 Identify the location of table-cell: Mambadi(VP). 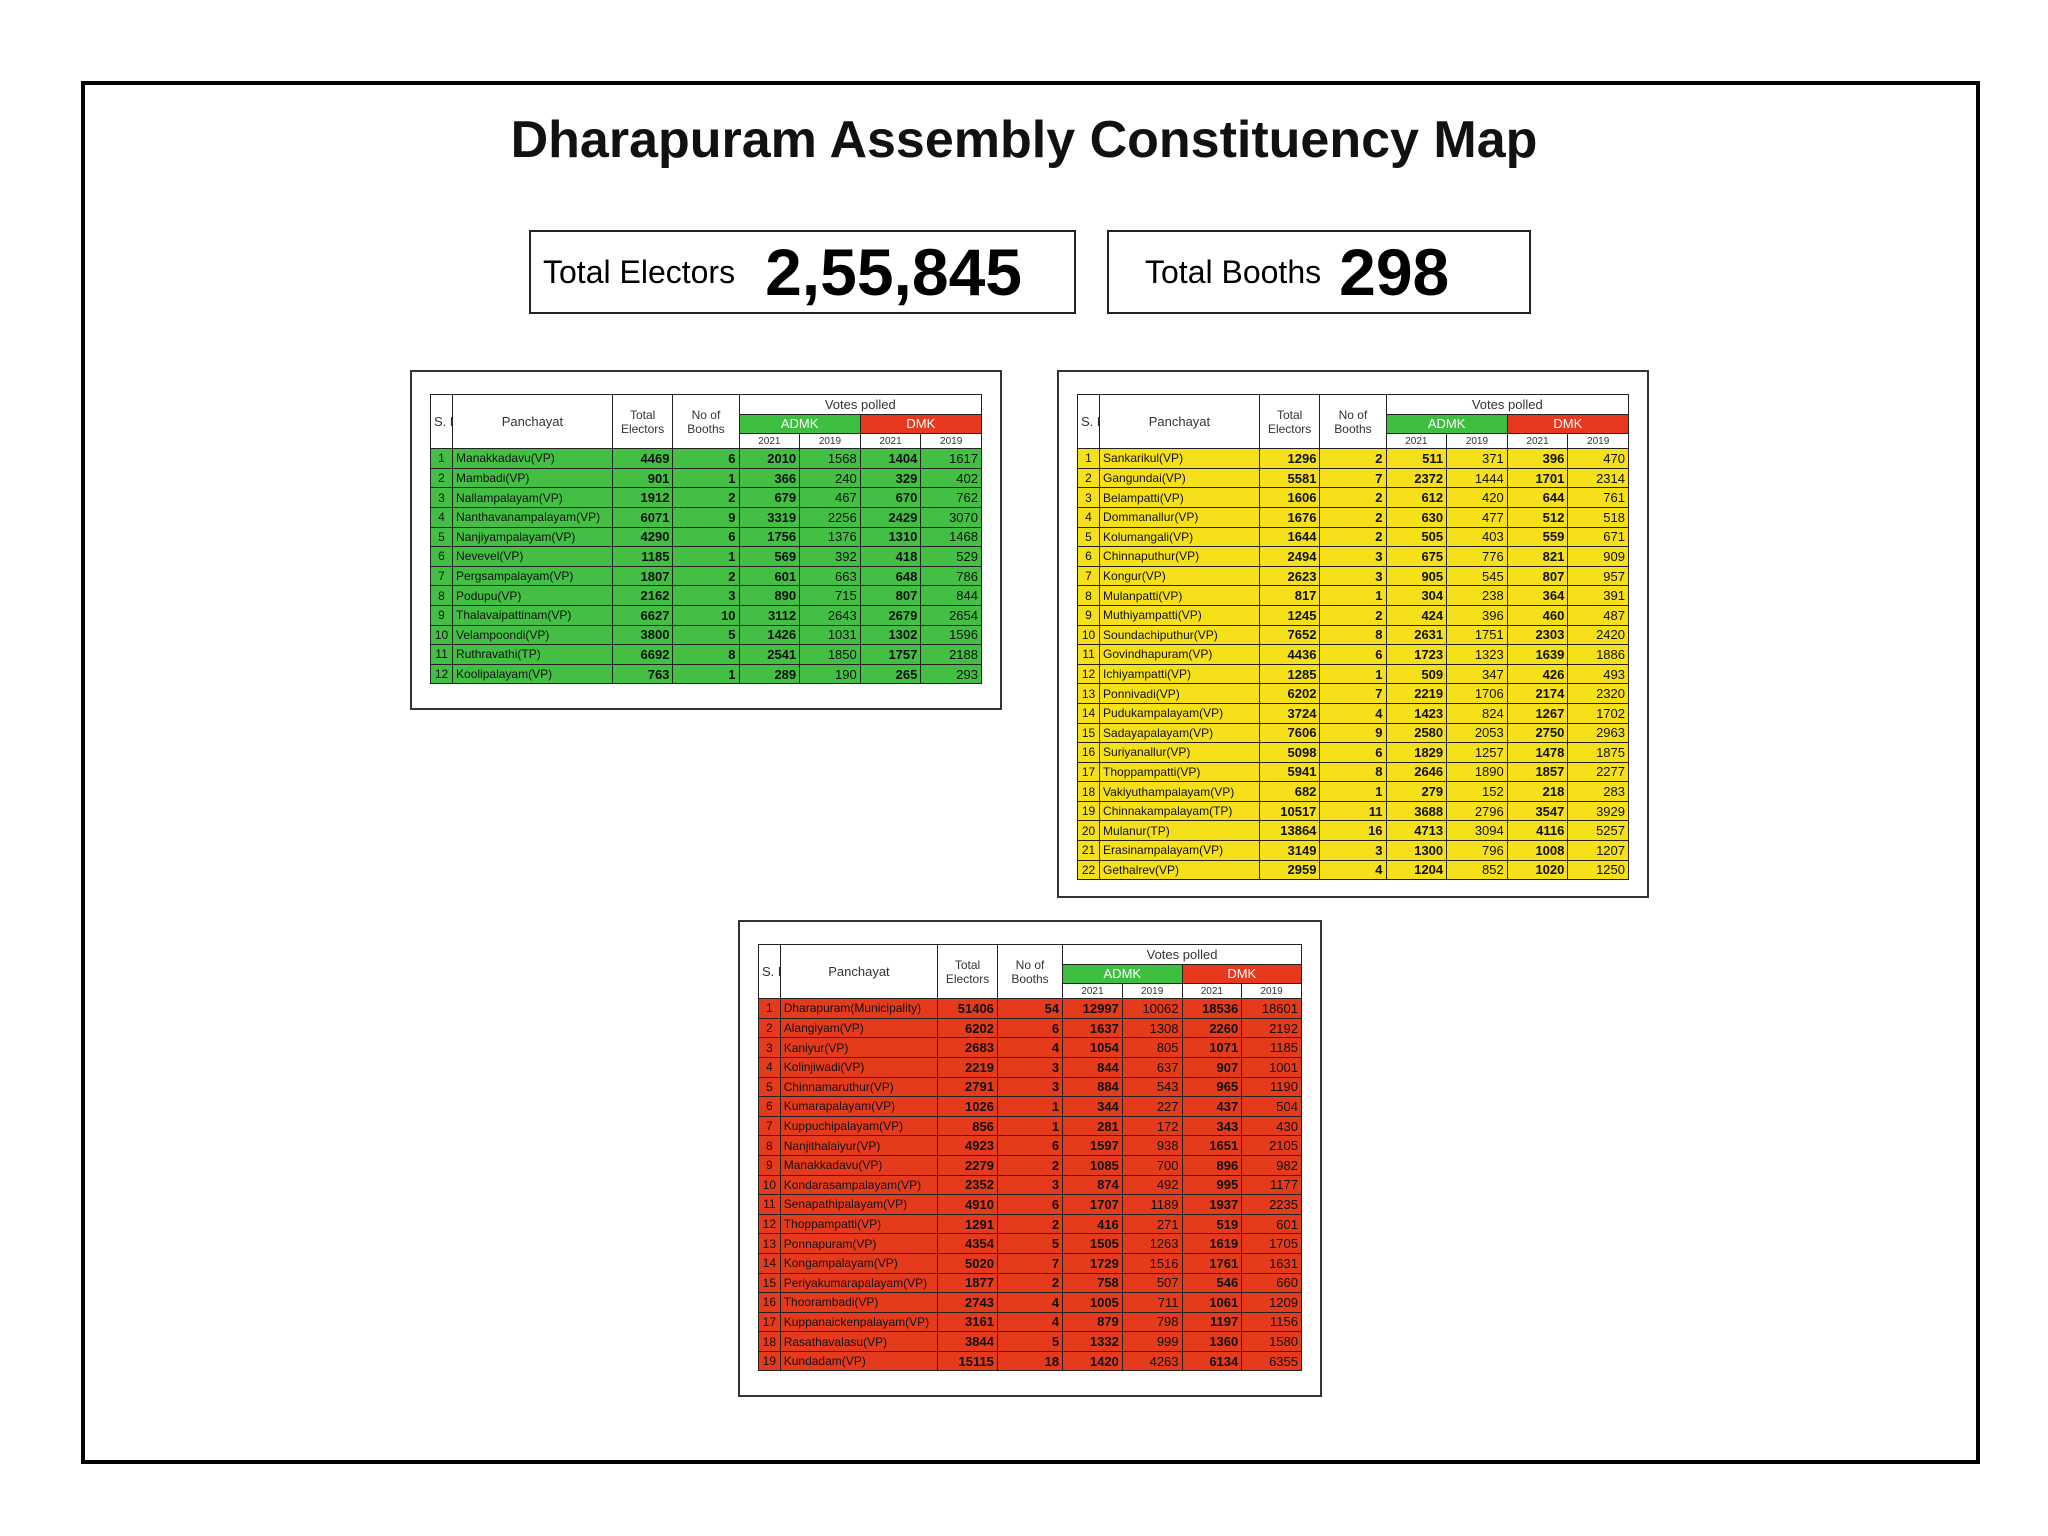
(532, 478).